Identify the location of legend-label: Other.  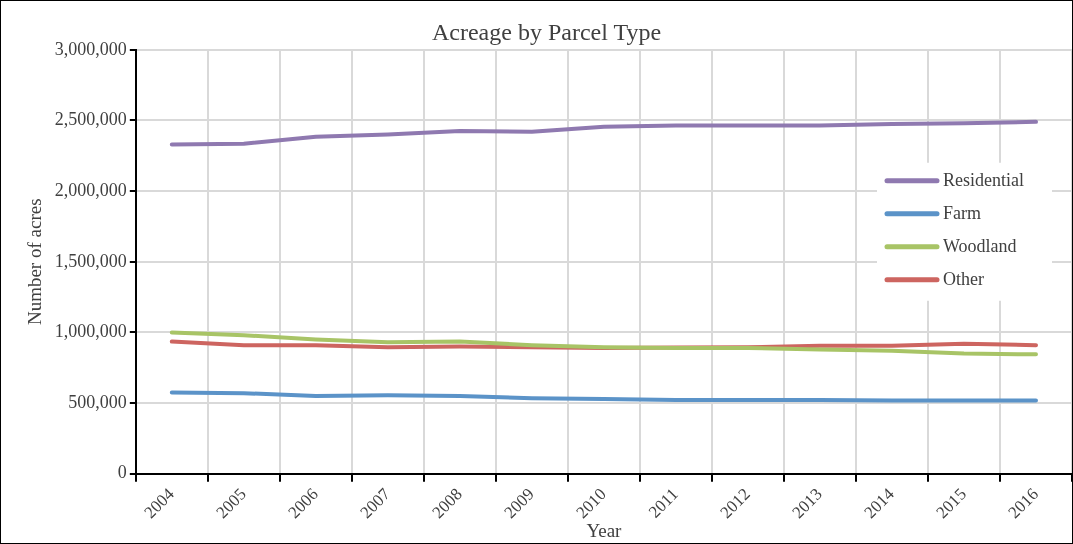
(963, 278).